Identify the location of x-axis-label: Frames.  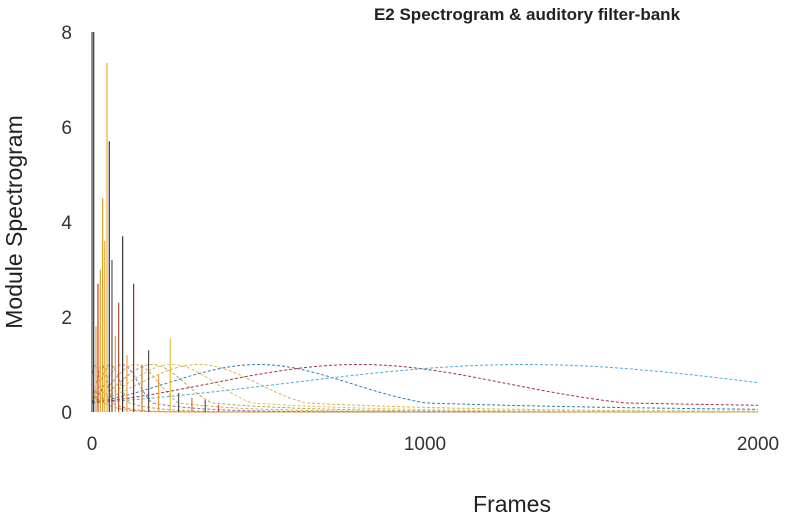
(512, 504).